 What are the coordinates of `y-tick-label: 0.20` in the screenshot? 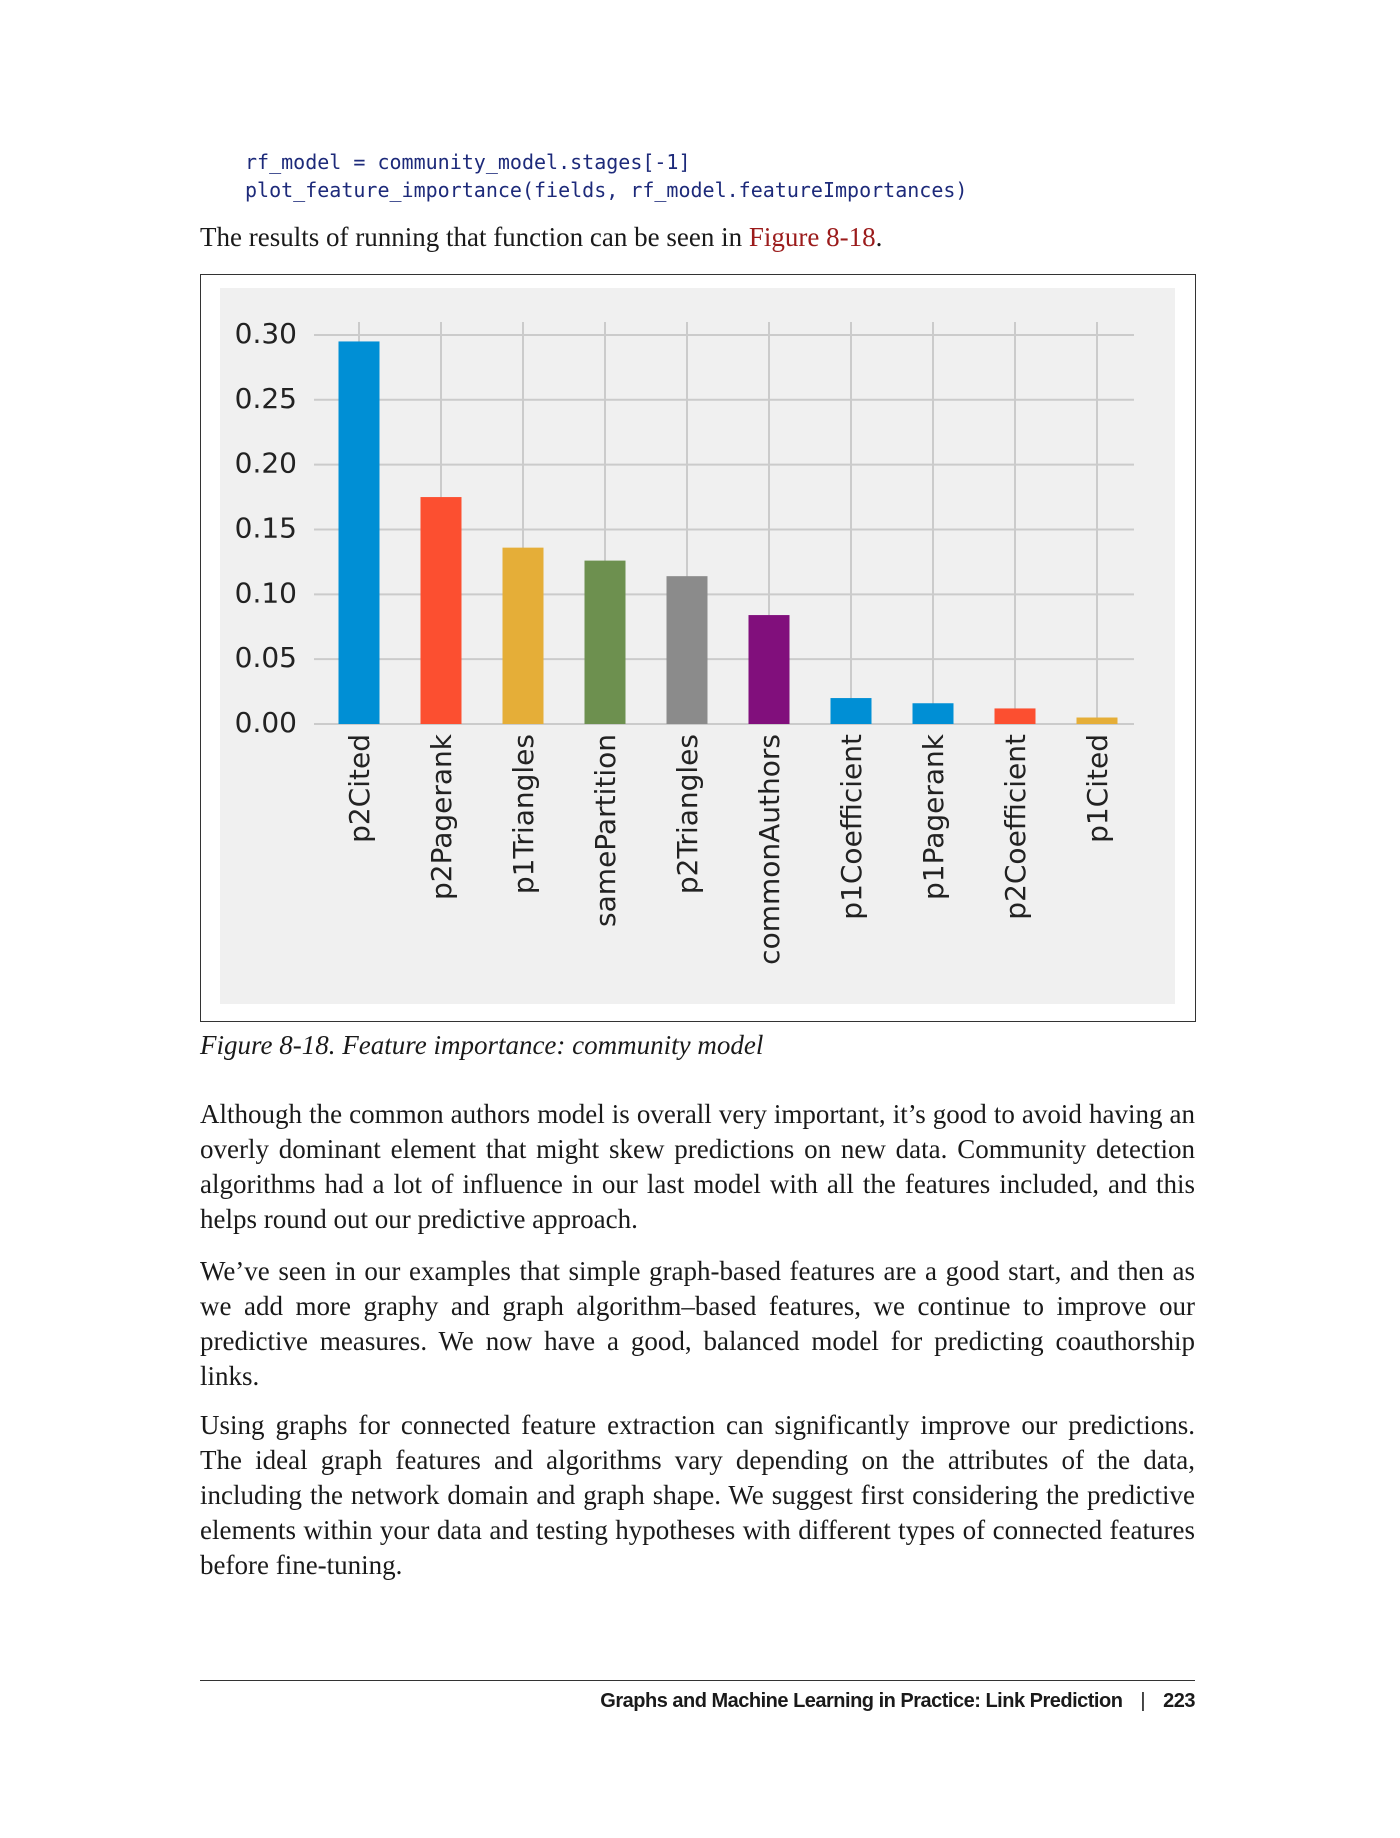 It's located at (266, 463).